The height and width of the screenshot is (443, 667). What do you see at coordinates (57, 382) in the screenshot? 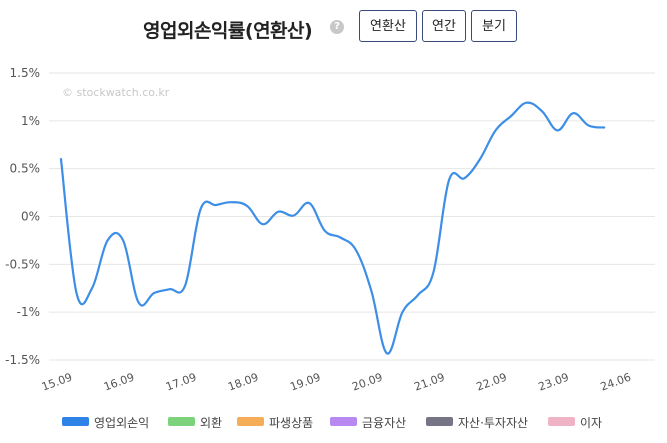
I see `x-tick-label: 15.09` at bounding box center [57, 382].